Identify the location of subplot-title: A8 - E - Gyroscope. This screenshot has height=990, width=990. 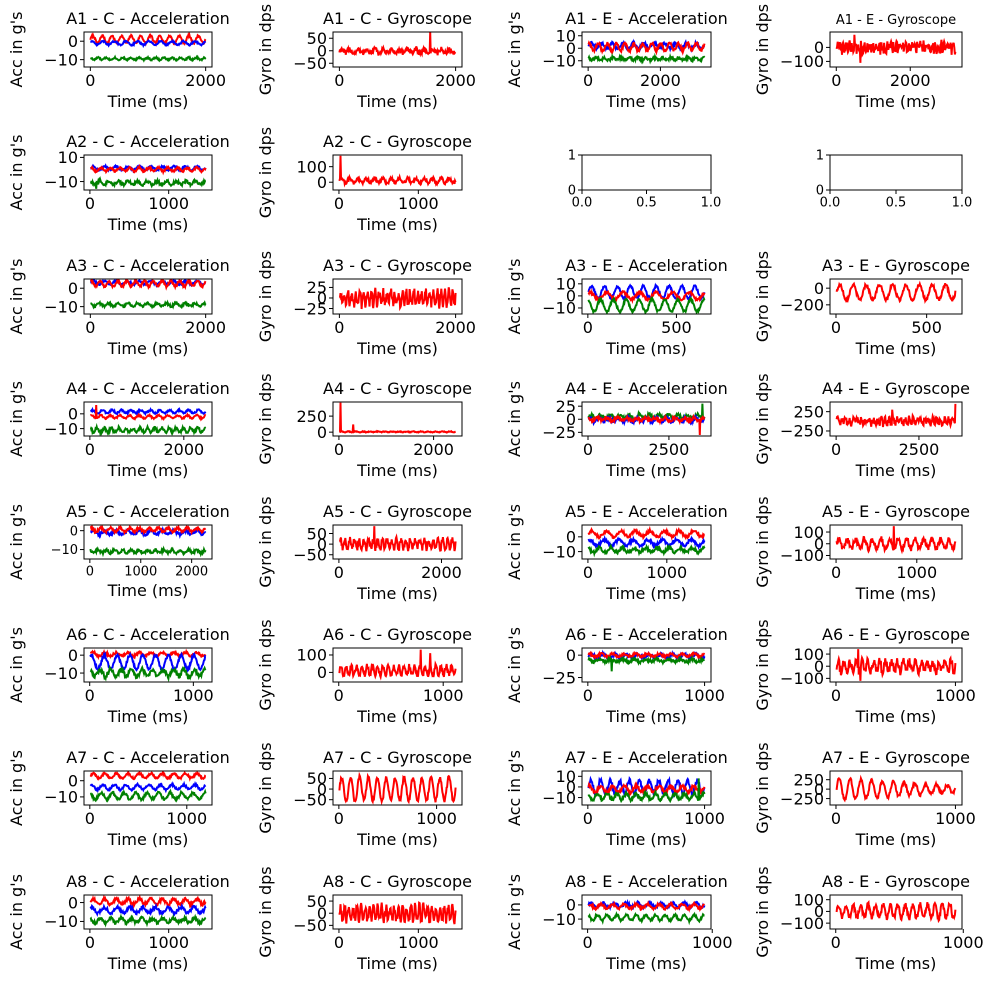
(896, 881).